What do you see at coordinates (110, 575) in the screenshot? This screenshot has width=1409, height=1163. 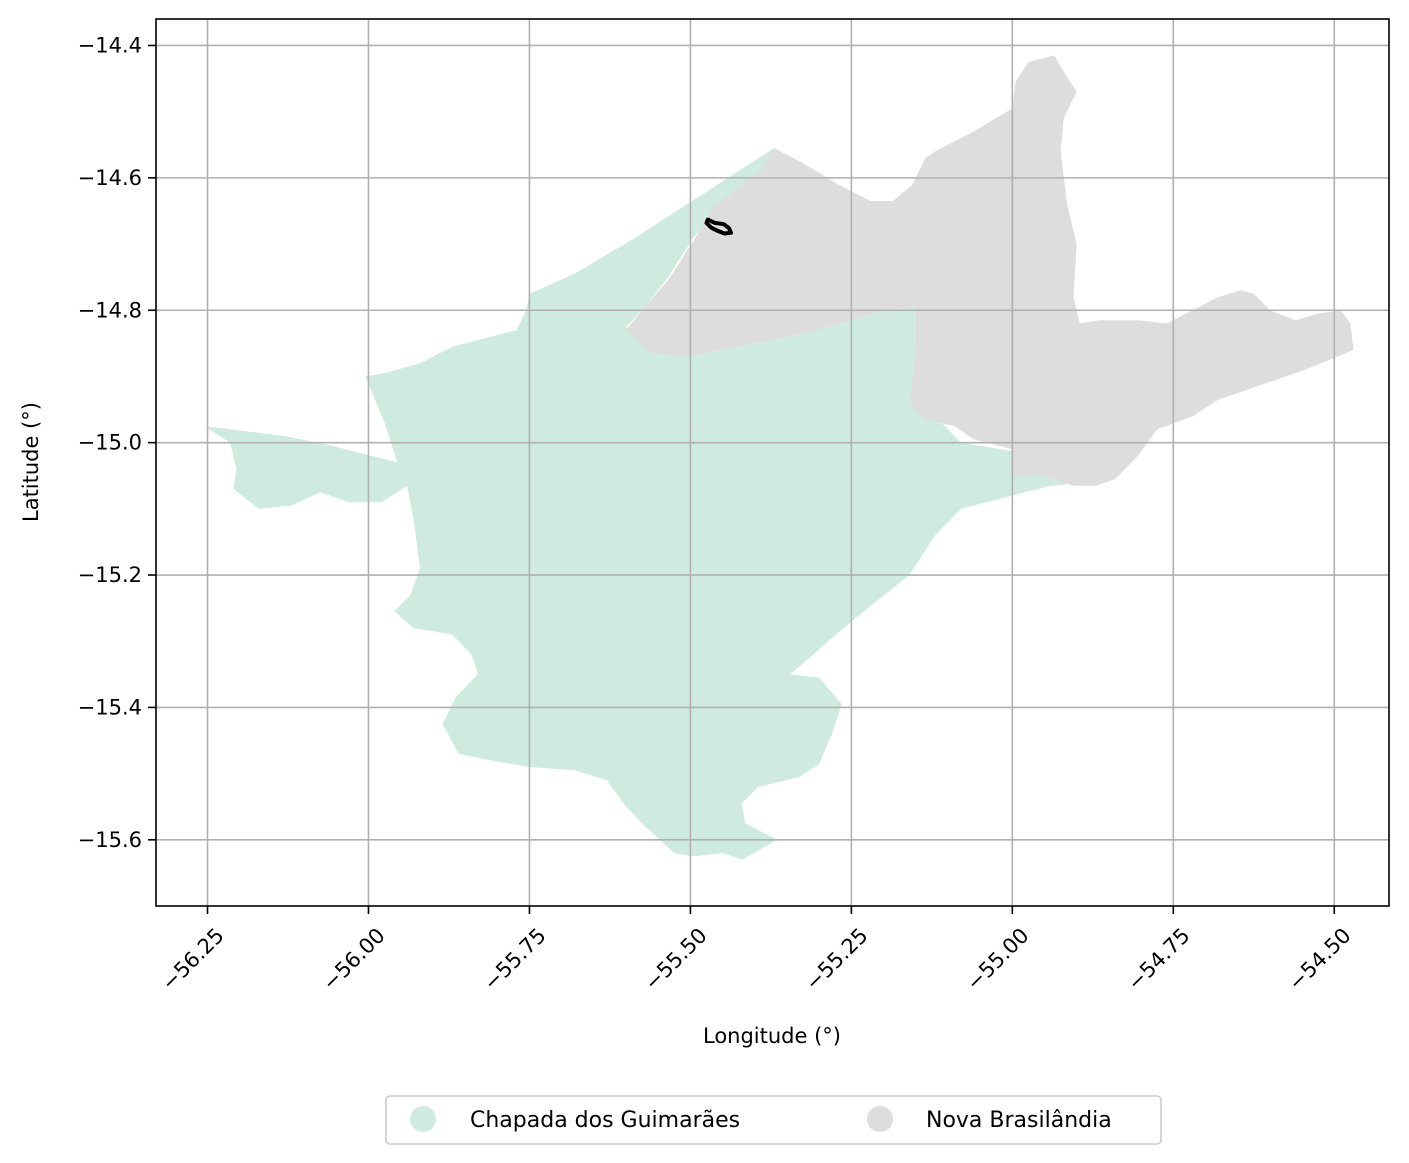 I see `y-tick-label-4: −15.2` at bounding box center [110, 575].